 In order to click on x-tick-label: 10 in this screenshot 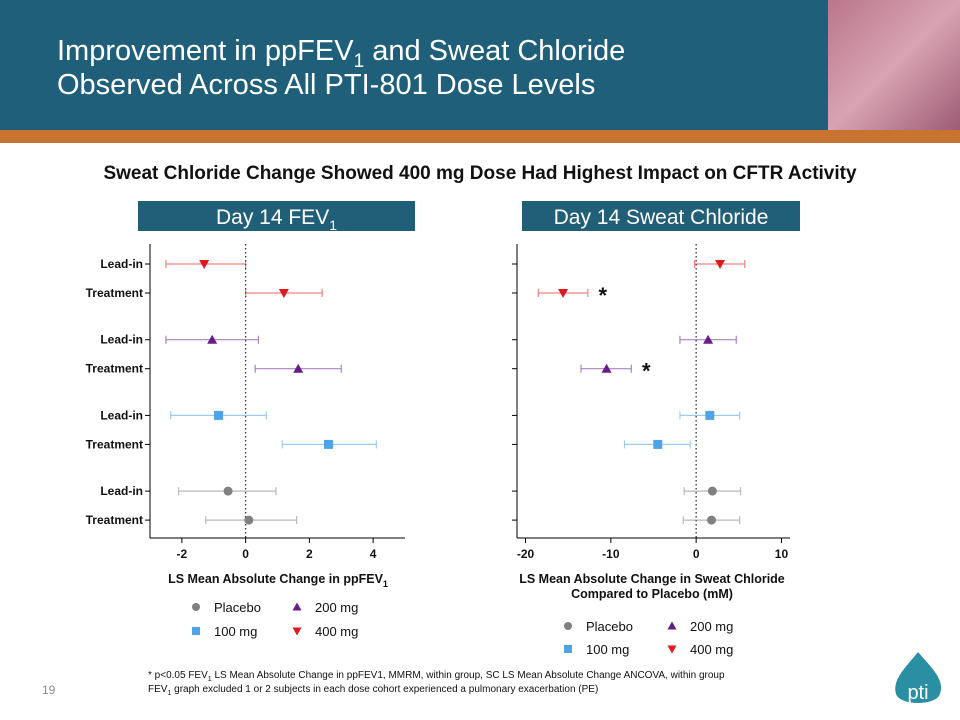, I will do `click(782, 554)`.